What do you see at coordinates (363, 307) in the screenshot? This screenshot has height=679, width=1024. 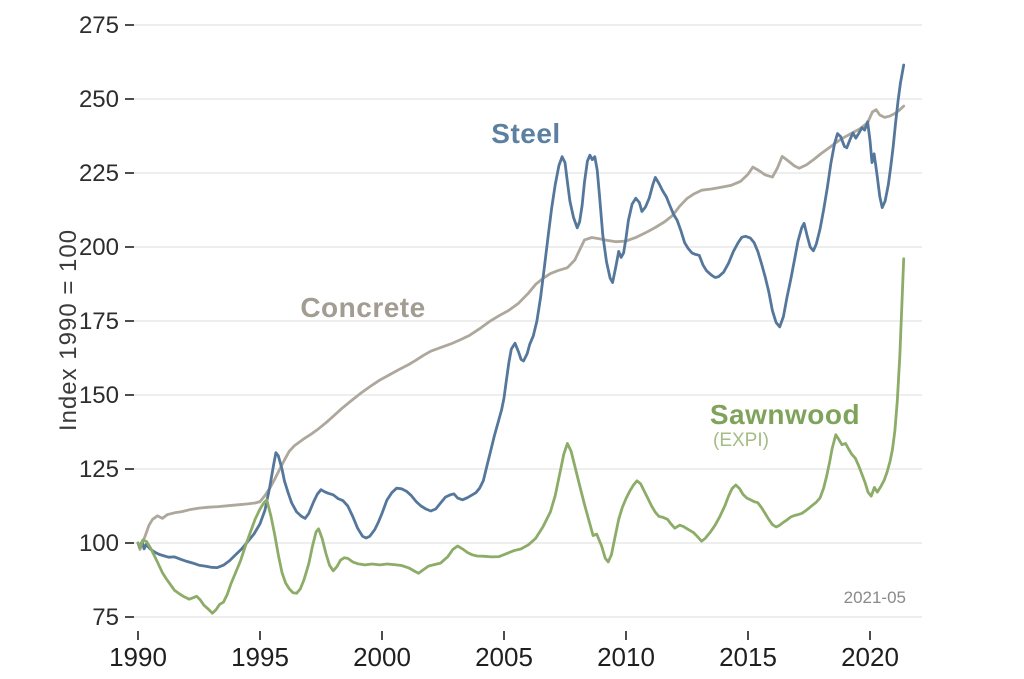 I see `series-label-concrete: Concrete` at bounding box center [363, 307].